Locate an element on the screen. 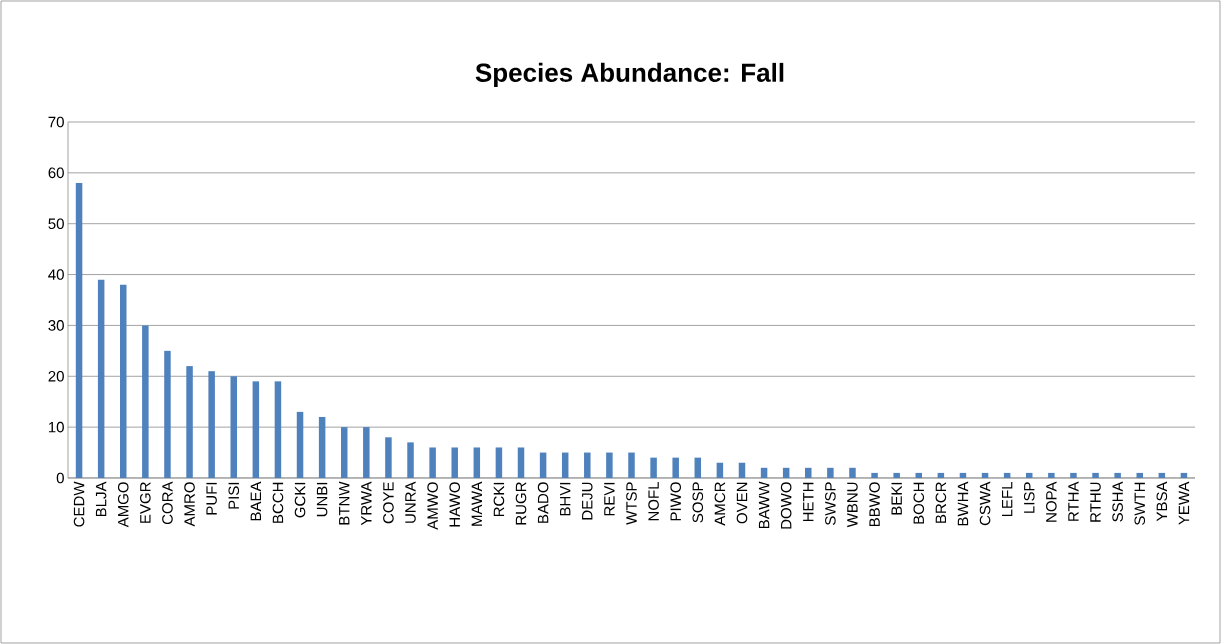  x-tick-label: CSWA is located at coordinates (985, 503).